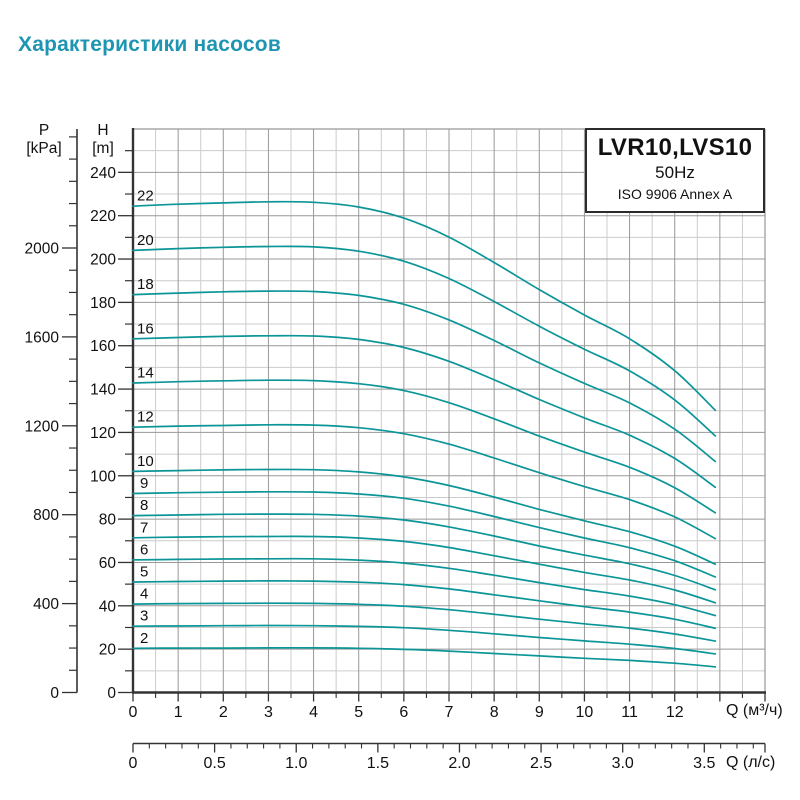 The image size is (800, 800). What do you see at coordinates (42, 249) in the screenshot?
I see `p-tick-label-2000: 2000` at bounding box center [42, 249].